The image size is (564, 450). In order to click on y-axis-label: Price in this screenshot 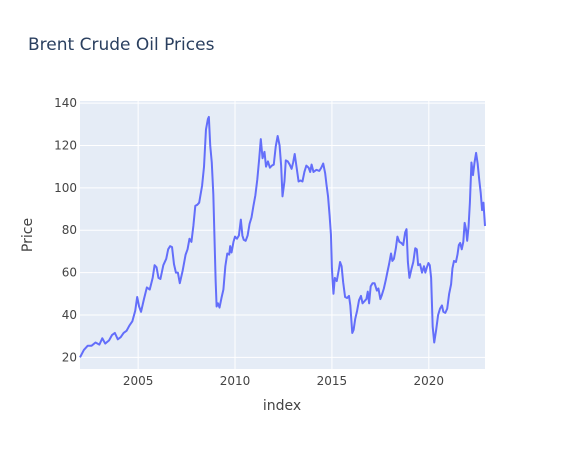, I will do `click(28, 235)`.